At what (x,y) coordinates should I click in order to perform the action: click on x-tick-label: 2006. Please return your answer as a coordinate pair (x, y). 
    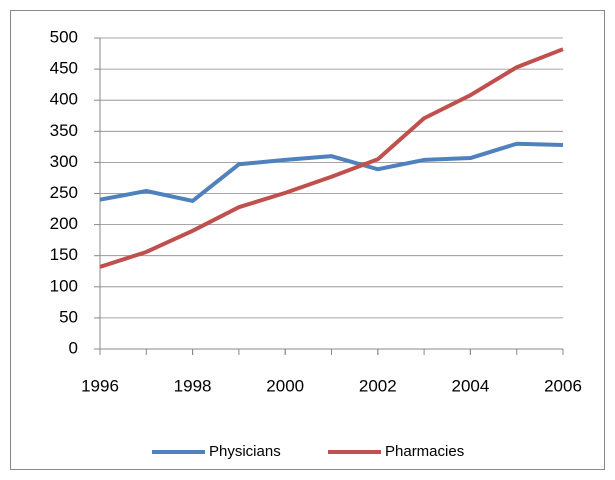
    Looking at the image, I should click on (563, 385).